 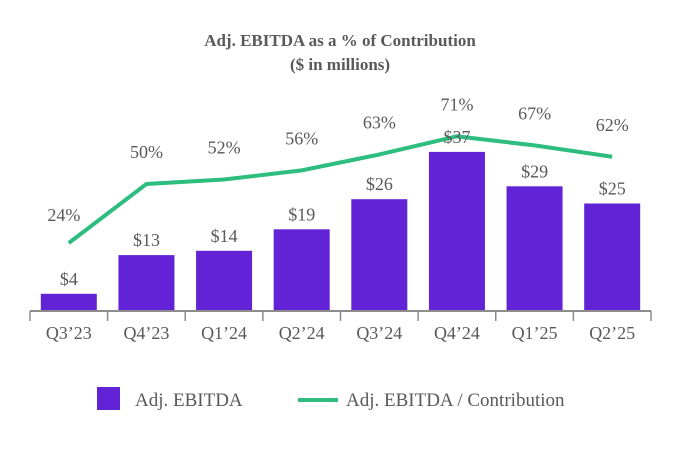 I want to click on legend-swatch-bar, so click(x=108, y=398).